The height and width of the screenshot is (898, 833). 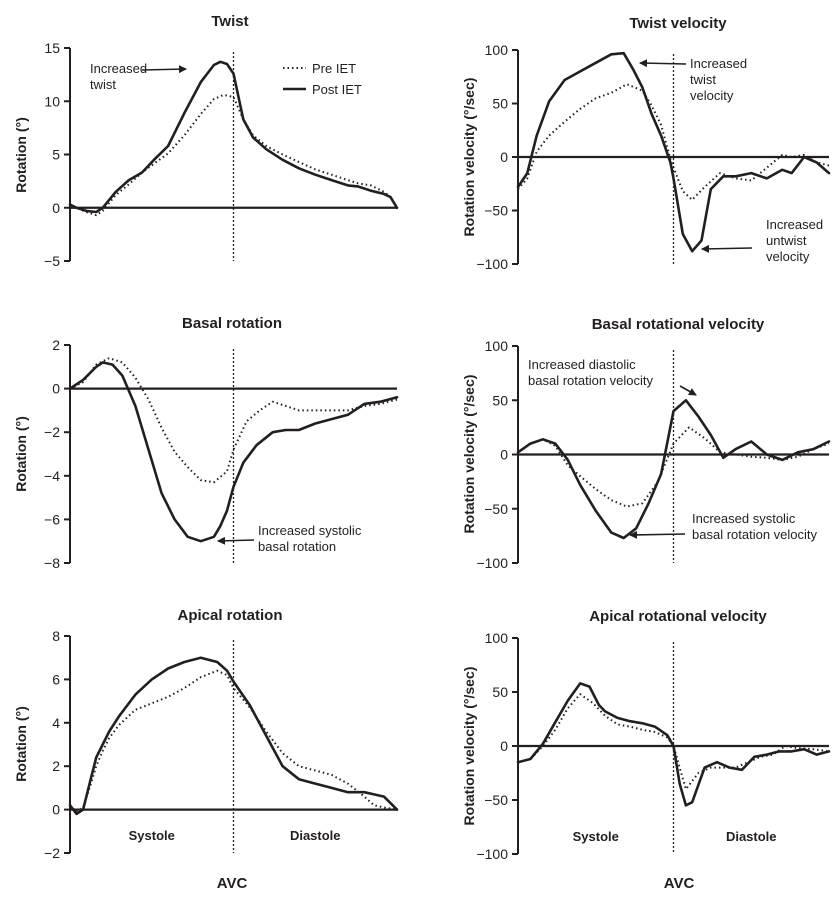 I want to click on panel-title: Twist velocity, so click(x=678, y=23).